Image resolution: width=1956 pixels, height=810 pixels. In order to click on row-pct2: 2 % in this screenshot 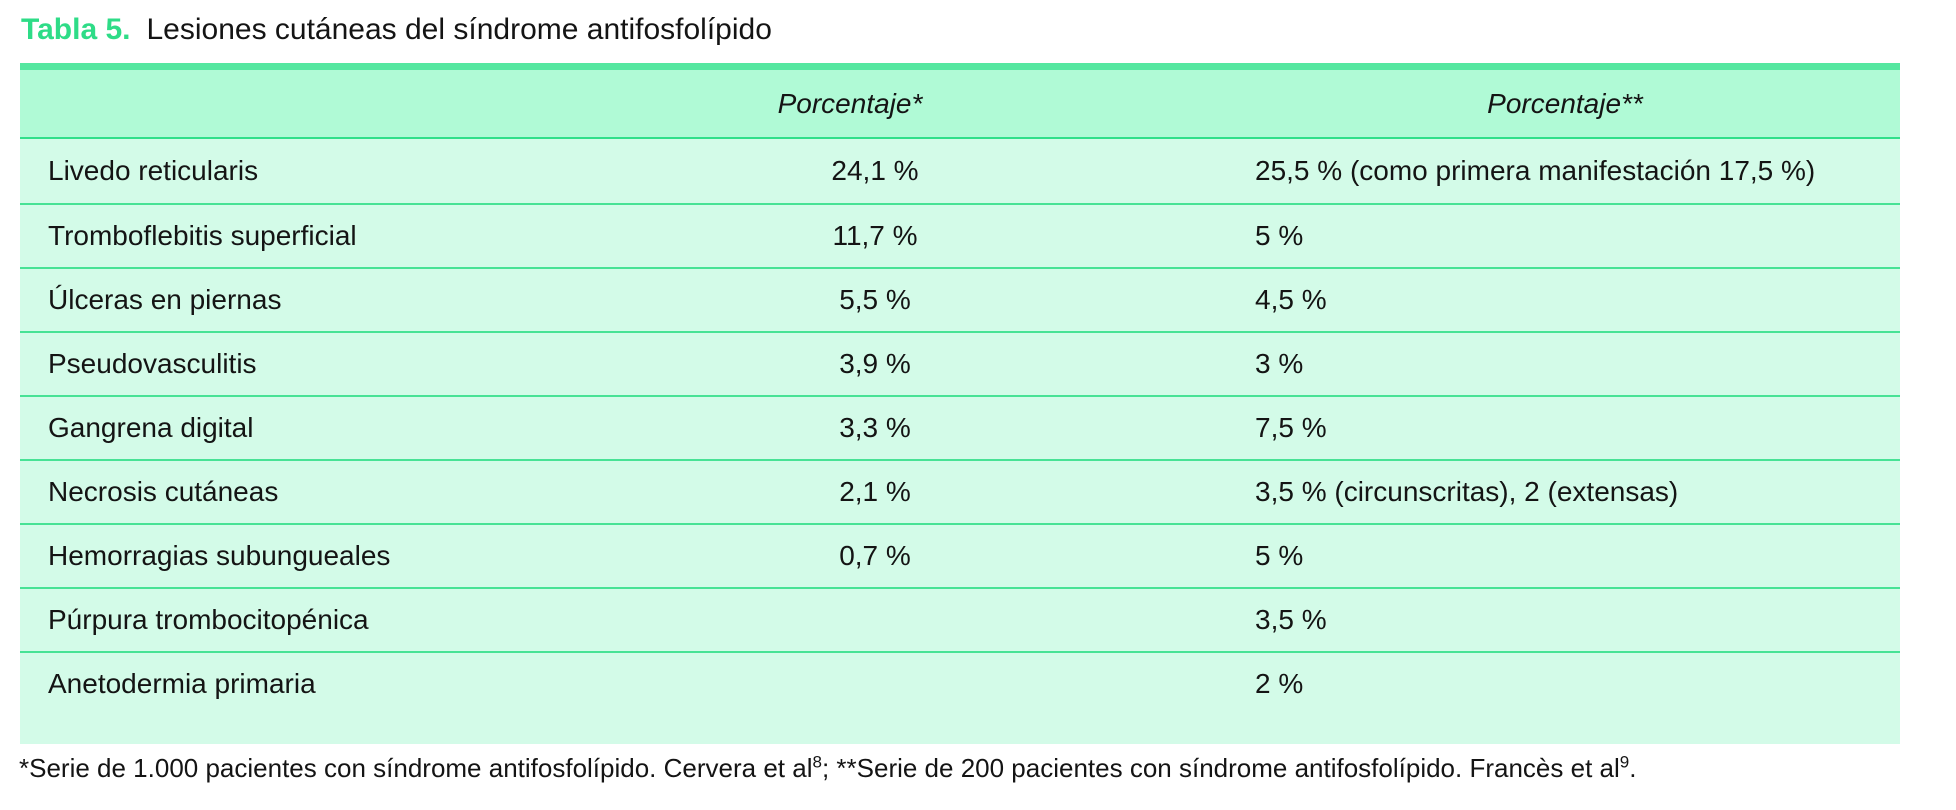, I will do `click(1279, 683)`.